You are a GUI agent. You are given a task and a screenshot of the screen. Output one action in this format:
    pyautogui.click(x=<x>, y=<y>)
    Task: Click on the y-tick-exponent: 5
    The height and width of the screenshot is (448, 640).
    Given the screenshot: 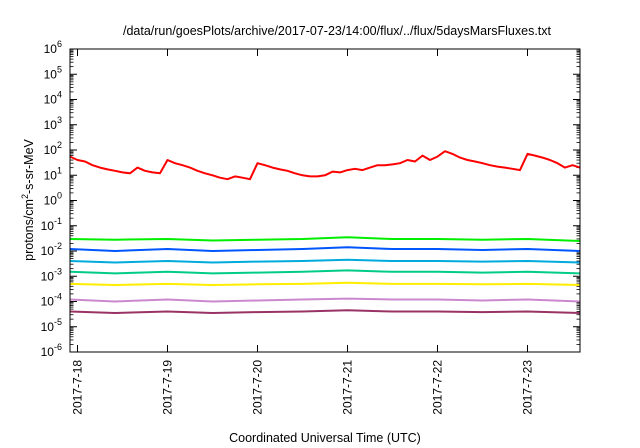 What is the action you would take?
    pyautogui.click(x=59, y=69)
    